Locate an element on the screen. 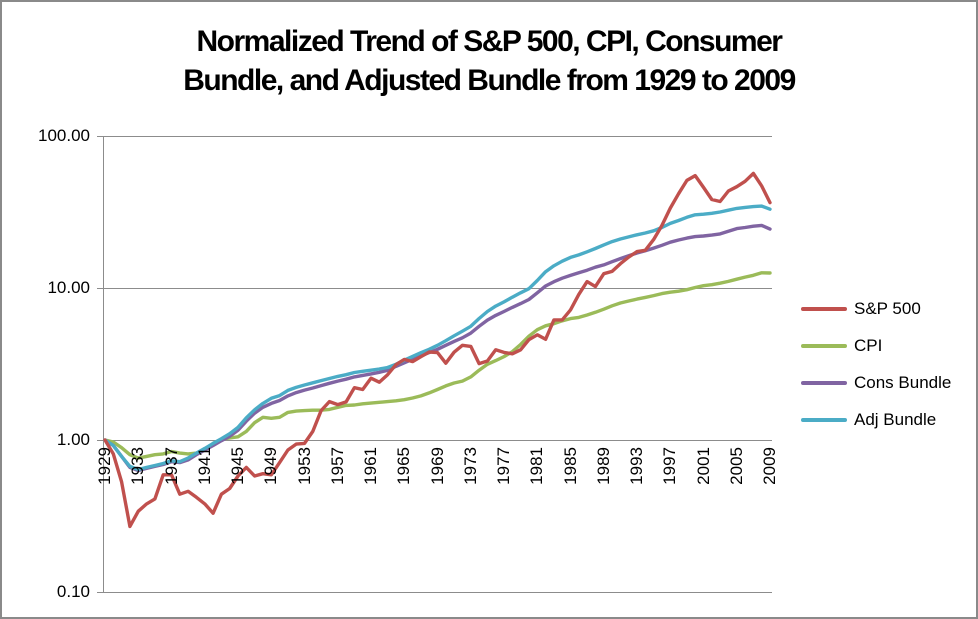 This screenshot has width=978, height=619. x-axis-tick-label: 1965 is located at coordinates (404, 466).